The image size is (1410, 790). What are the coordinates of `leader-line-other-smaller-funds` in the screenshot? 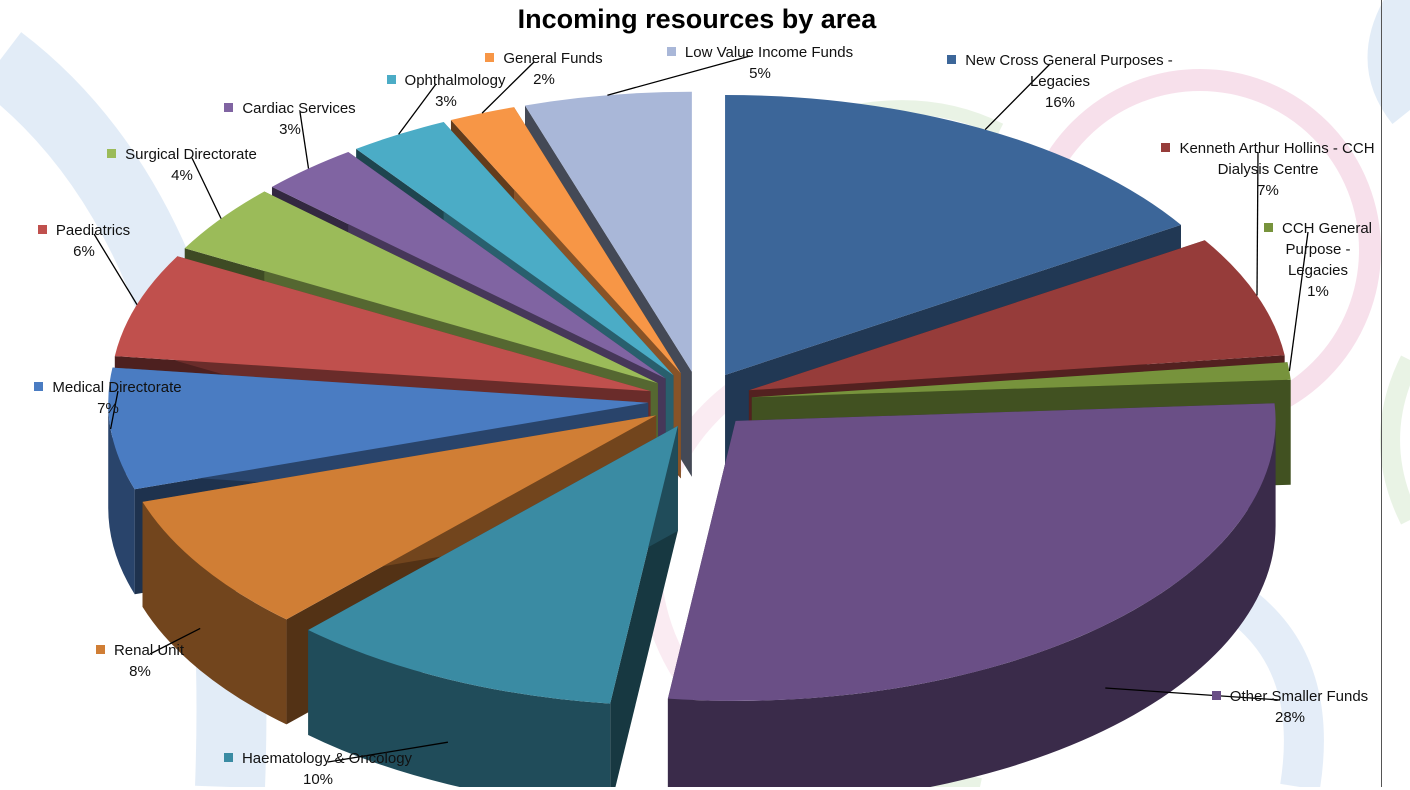 It's located at (1193, 694).